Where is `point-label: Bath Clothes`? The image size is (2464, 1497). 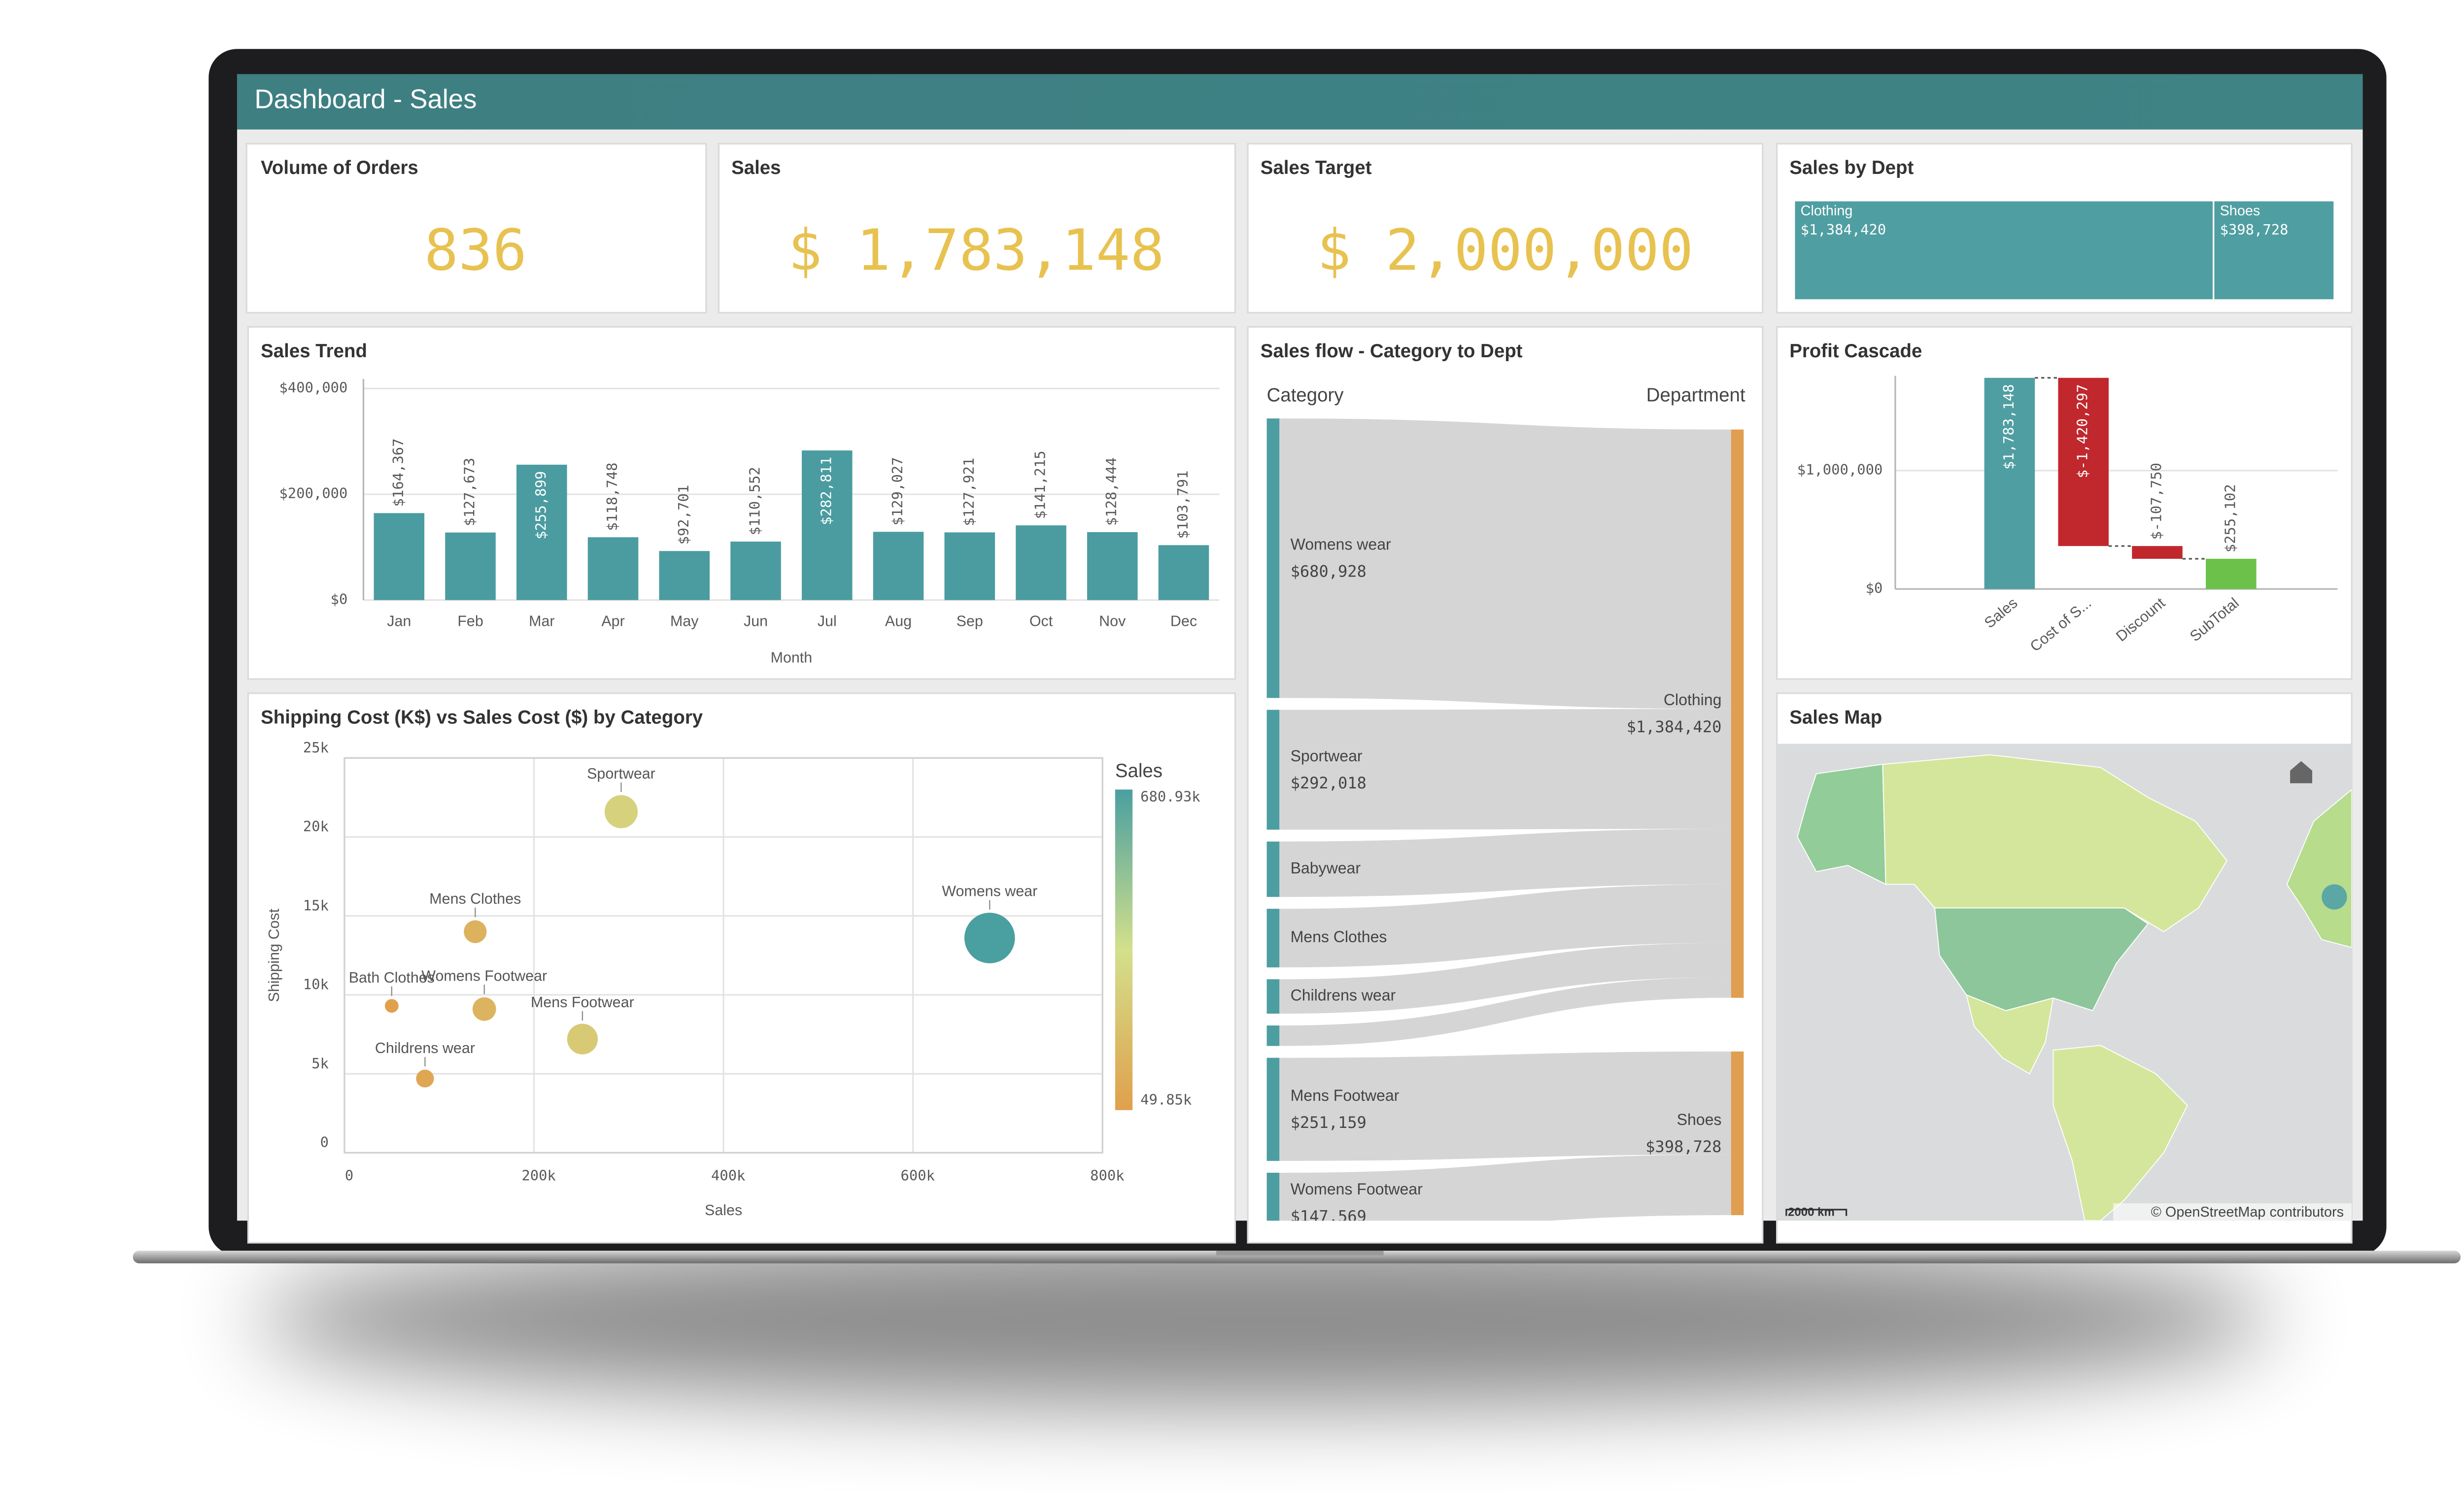 point-label: Bath Clothes is located at coordinates (392, 977).